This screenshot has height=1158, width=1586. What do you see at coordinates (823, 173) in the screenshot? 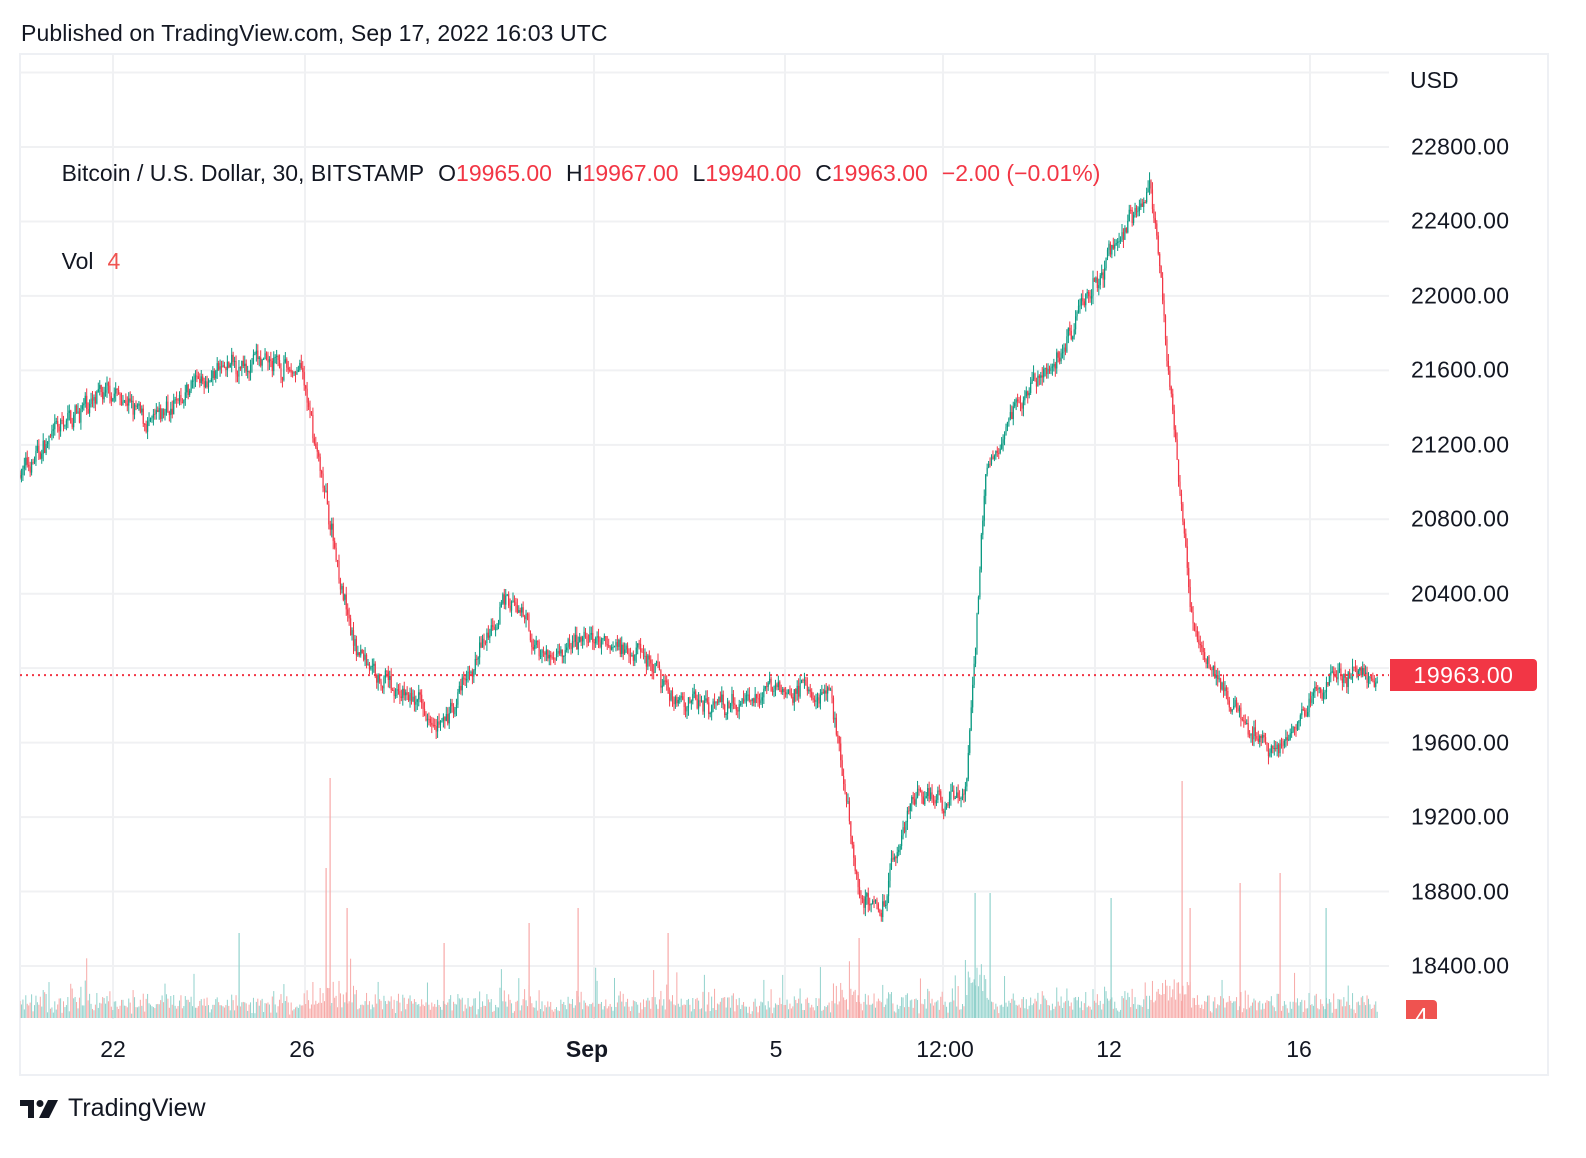
I see `close-label: C` at bounding box center [823, 173].